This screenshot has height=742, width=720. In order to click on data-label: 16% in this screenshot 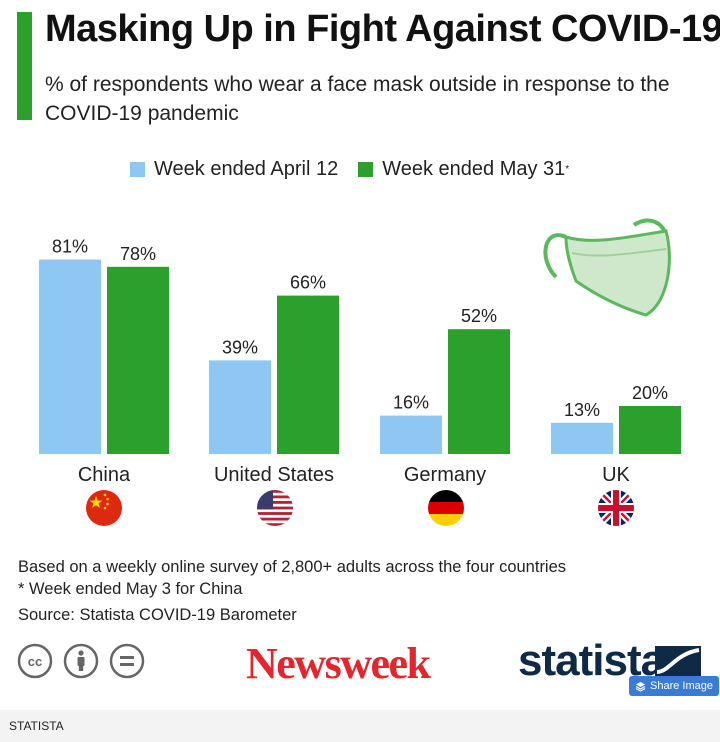, I will do `click(411, 403)`.